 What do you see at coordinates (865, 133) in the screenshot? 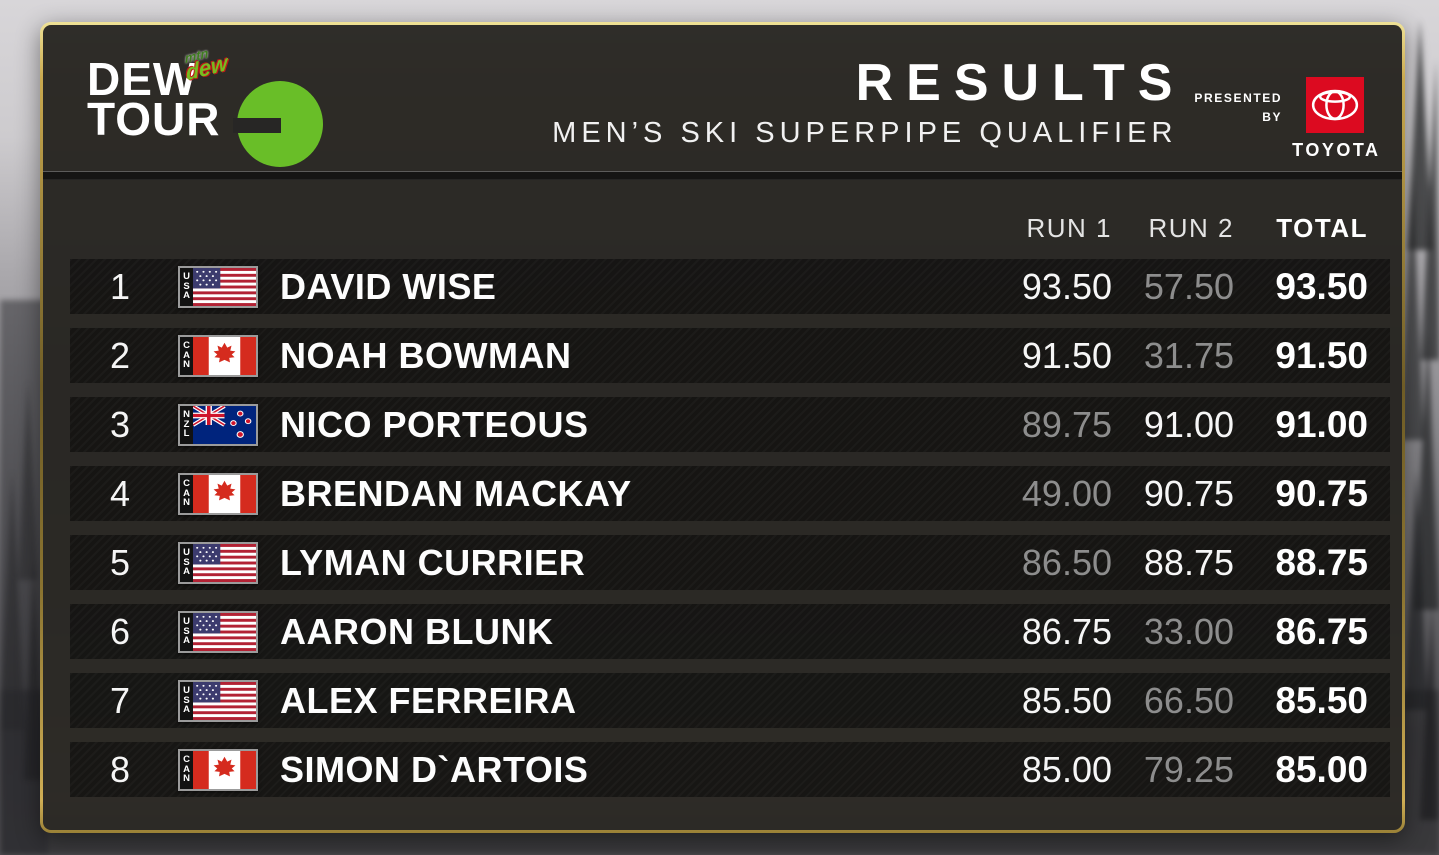
I see `event-subtitle: MEN’S SKI SUPERPIPE QUALIFIER` at bounding box center [865, 133].